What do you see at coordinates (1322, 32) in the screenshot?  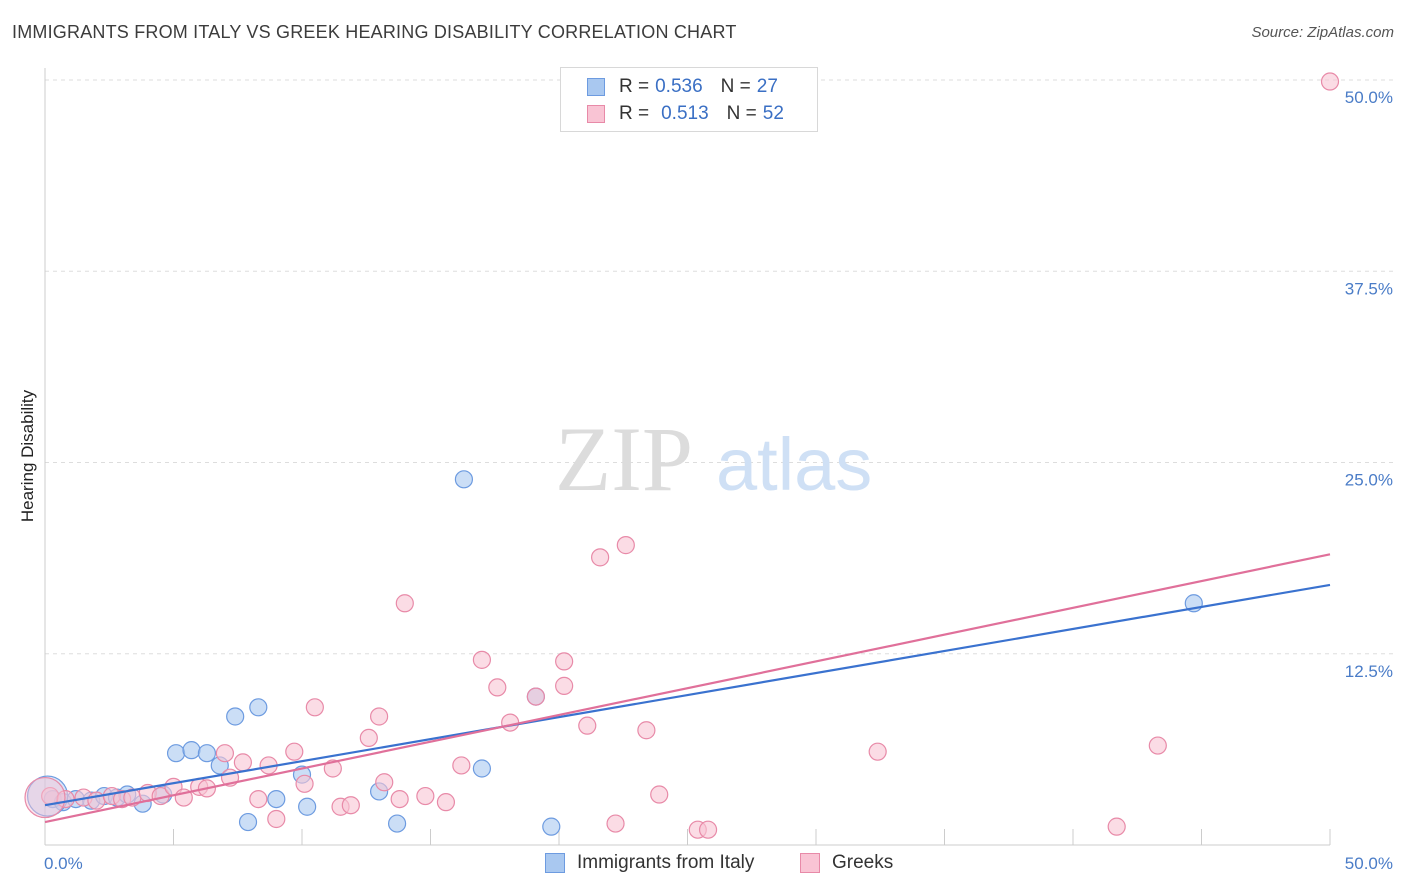 I see `source-label: Source: ZipAtlas.com` at bounding box center [1322, 32].